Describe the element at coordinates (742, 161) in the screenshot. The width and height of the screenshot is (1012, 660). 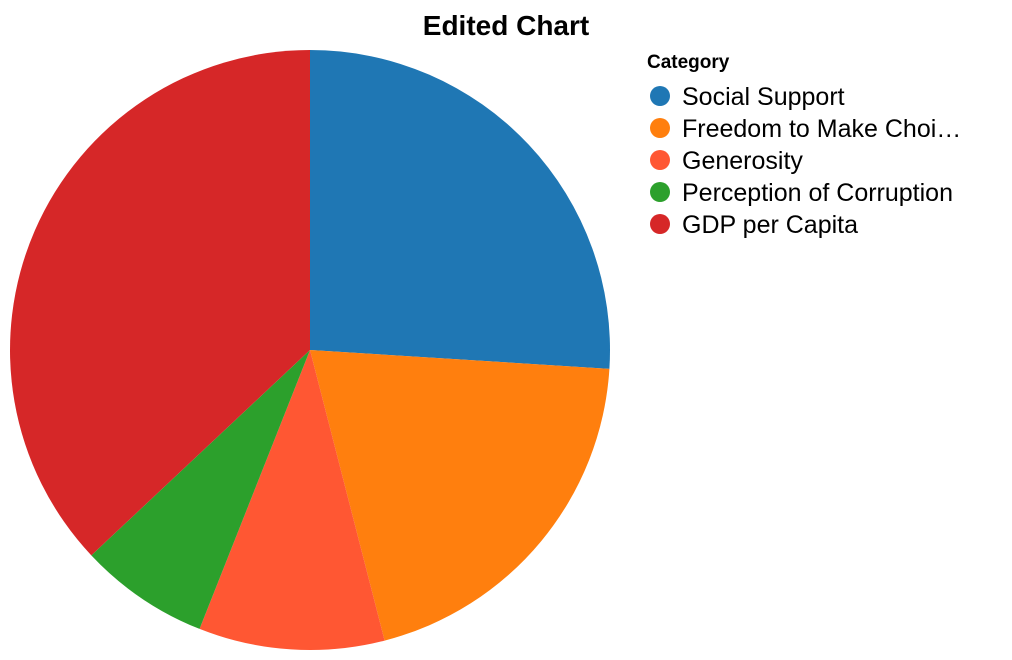
I see `legend-label-3: Generosity` at that location.